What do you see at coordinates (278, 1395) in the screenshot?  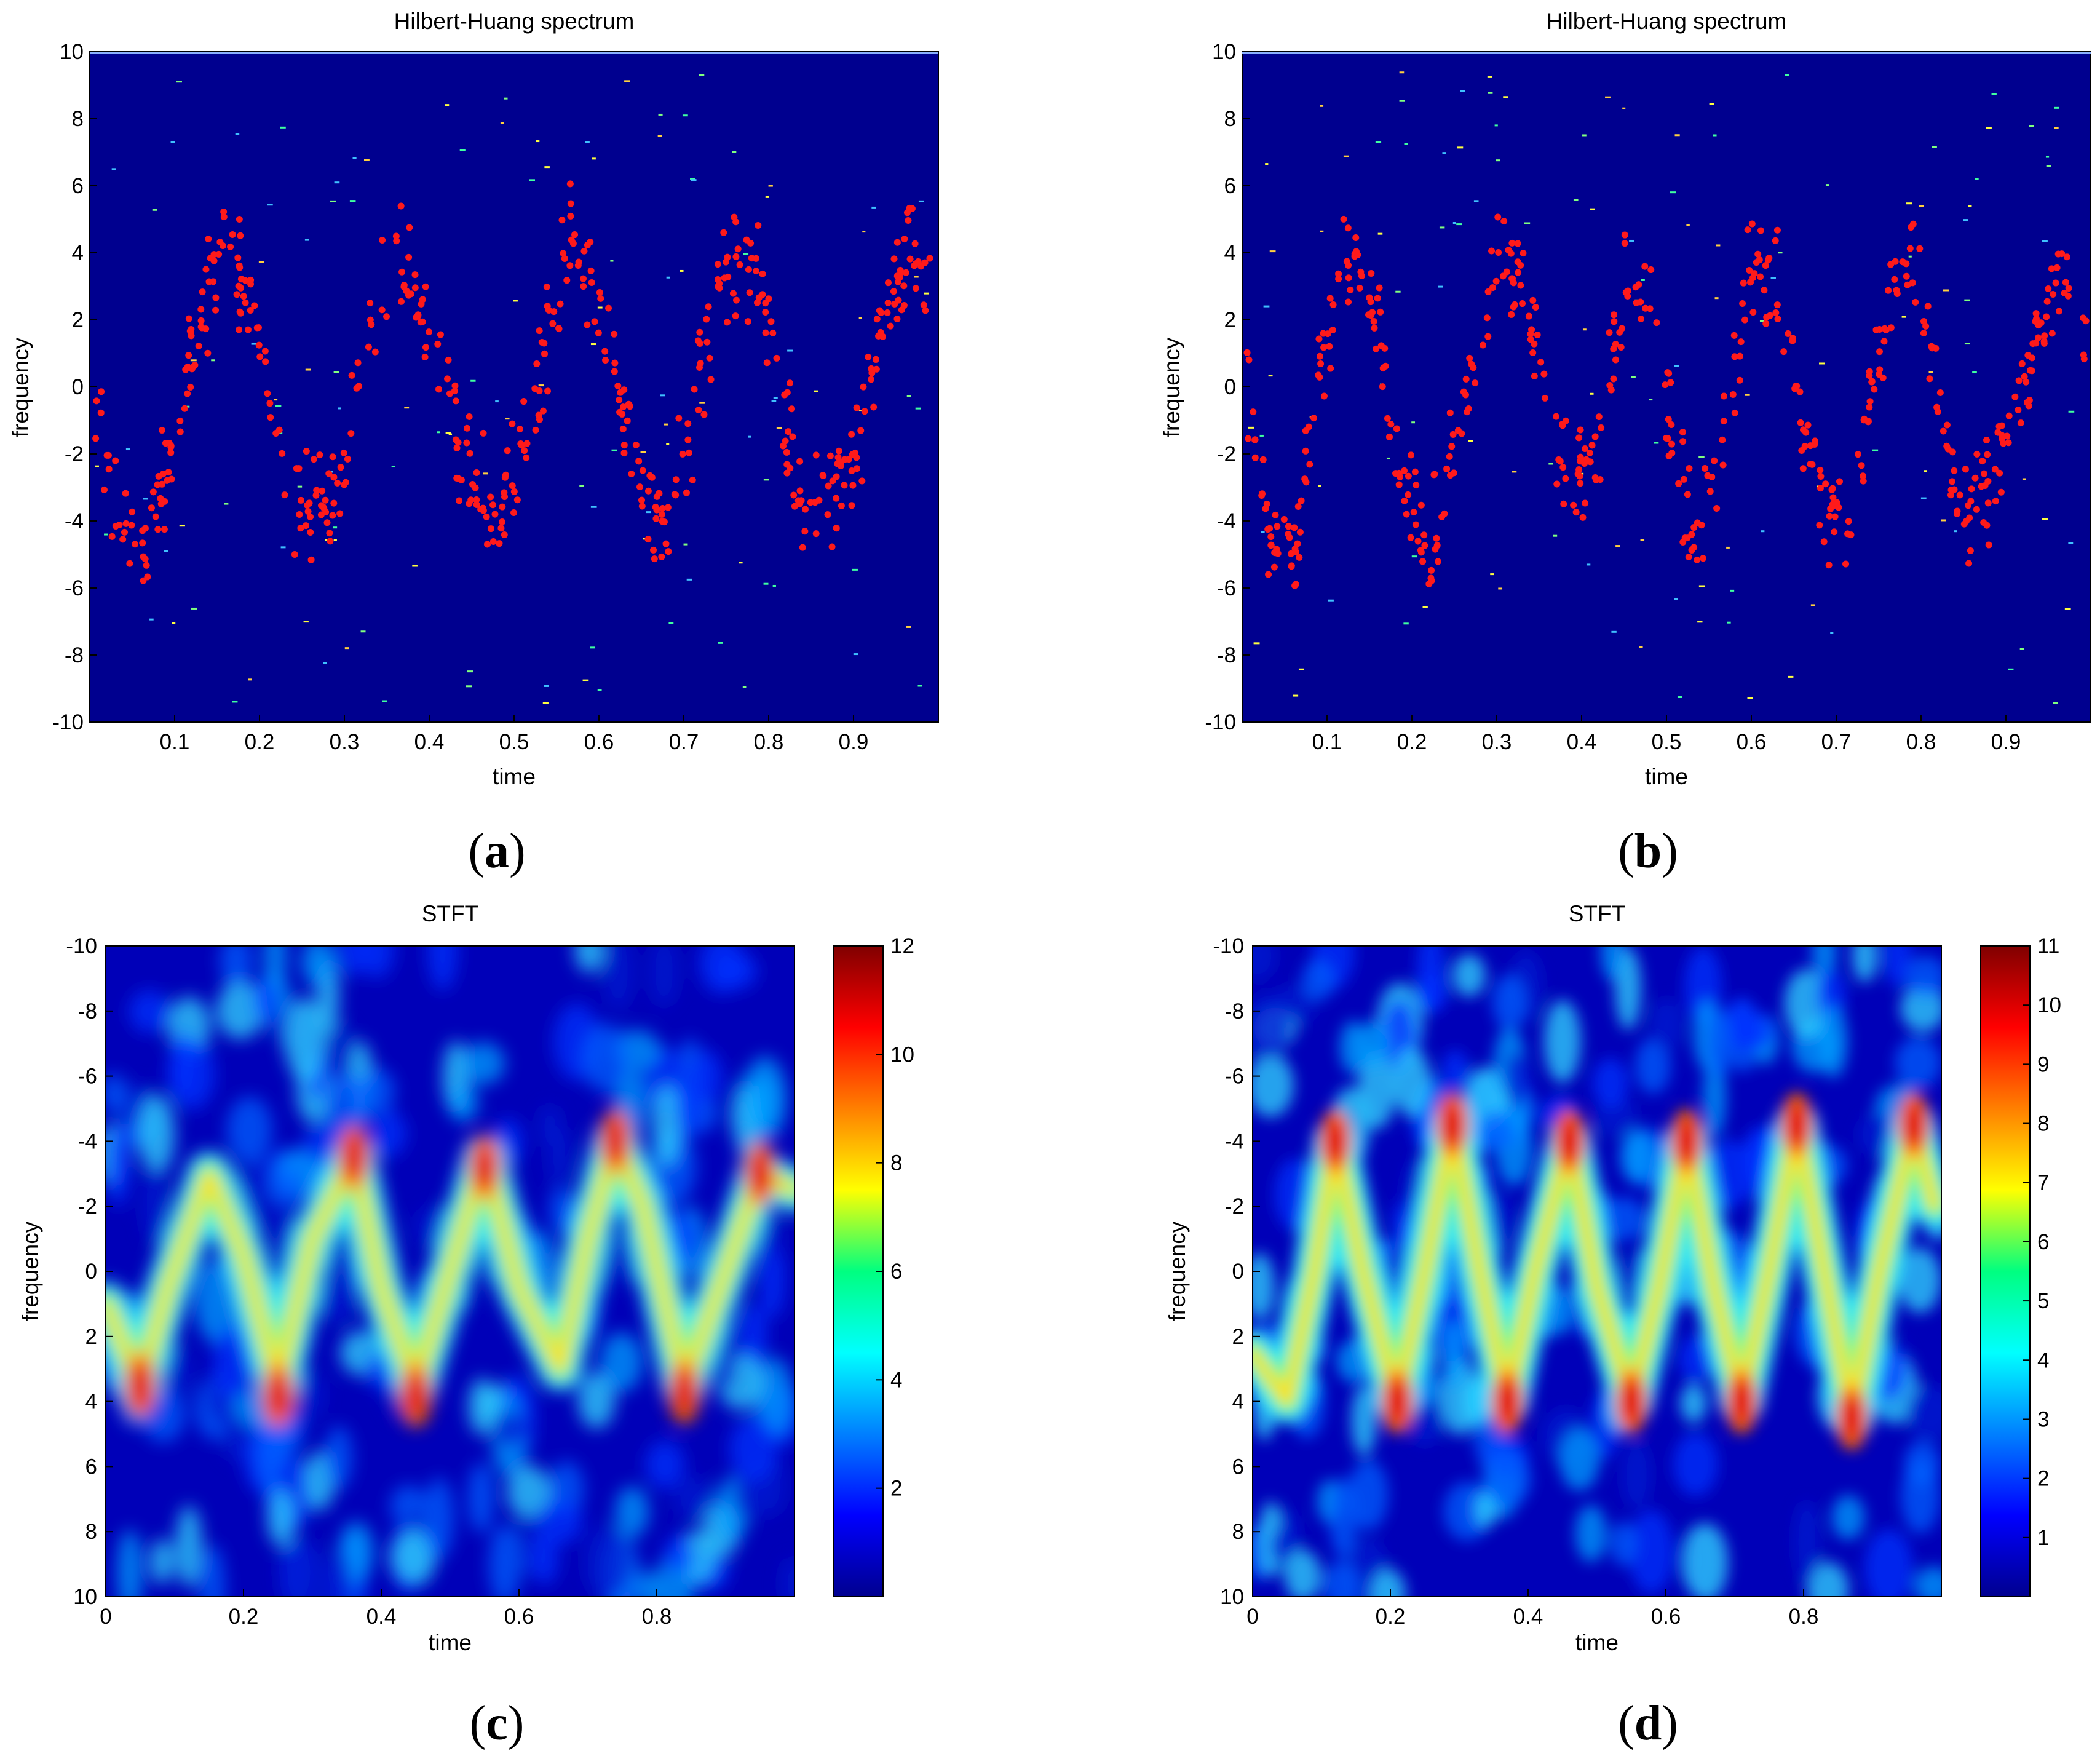 I see `hotspot-core` at bounding box center [278, 1395].